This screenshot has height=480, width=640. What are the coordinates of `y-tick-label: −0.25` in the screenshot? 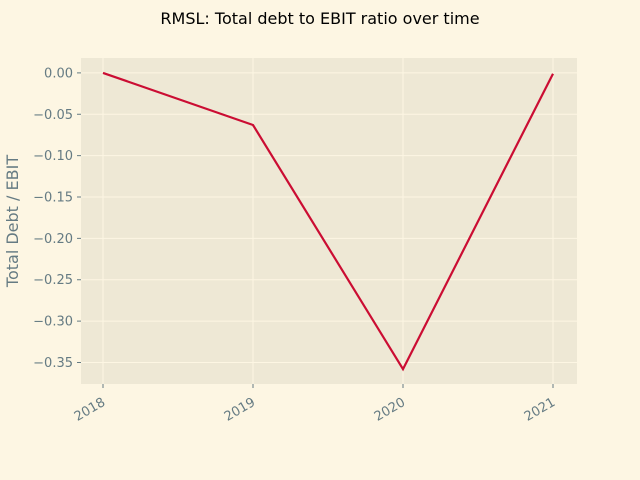 It's located at (53, 280).